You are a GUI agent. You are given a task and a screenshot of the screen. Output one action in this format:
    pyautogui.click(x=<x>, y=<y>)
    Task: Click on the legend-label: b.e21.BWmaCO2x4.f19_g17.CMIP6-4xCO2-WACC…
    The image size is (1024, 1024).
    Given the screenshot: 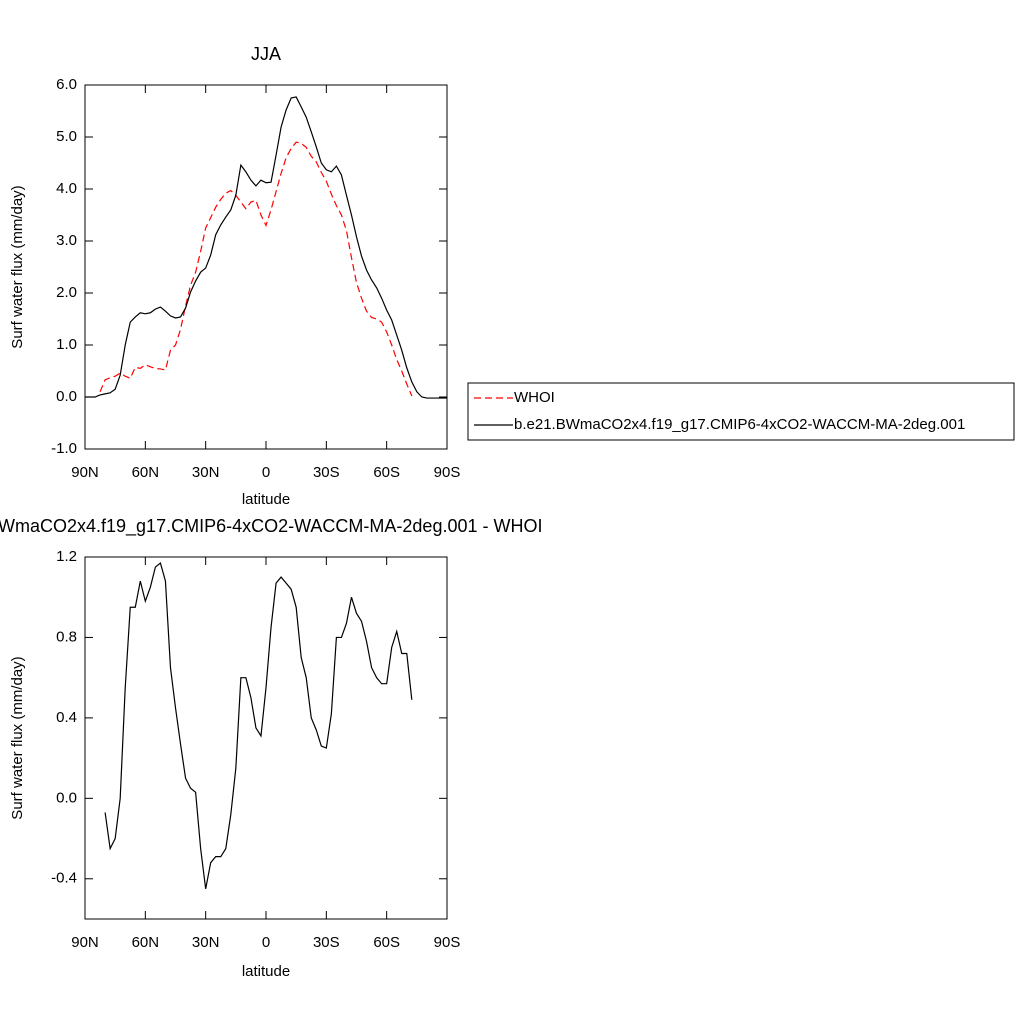 What is the action you would take?
    pyautogui.click(x=739, y=424)
    